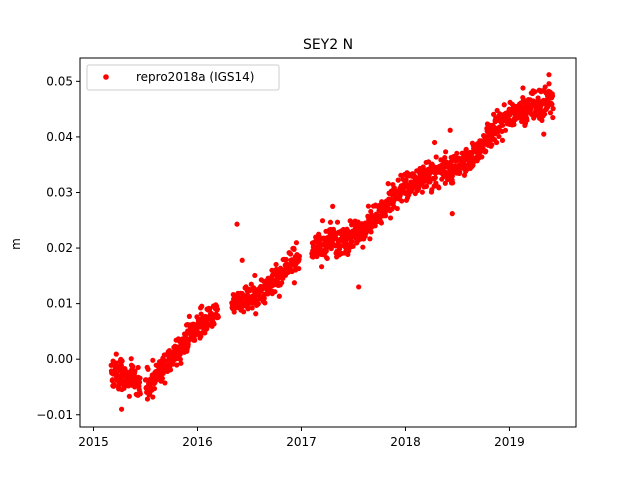  I want to click on y-axis: −0.01 0.00 0.01 0.02 0.03 0.04 0.05, so click(58, 248).